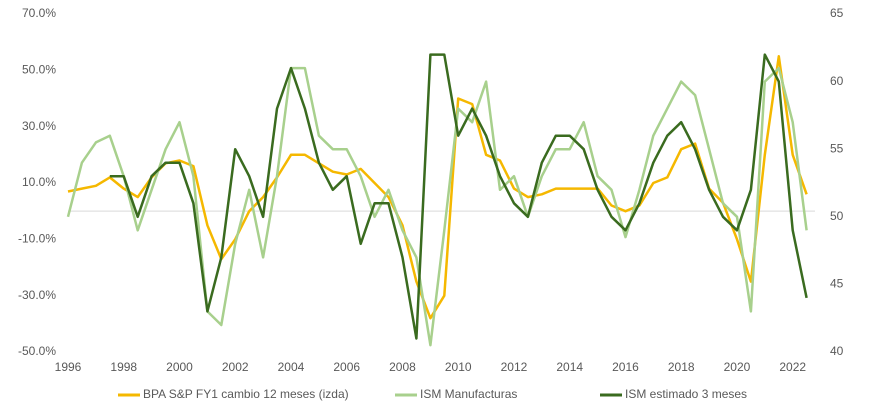  Describe the element at coordinates (625, 367) in the screenshot. I see `x-tick-label: 2016` at that location.